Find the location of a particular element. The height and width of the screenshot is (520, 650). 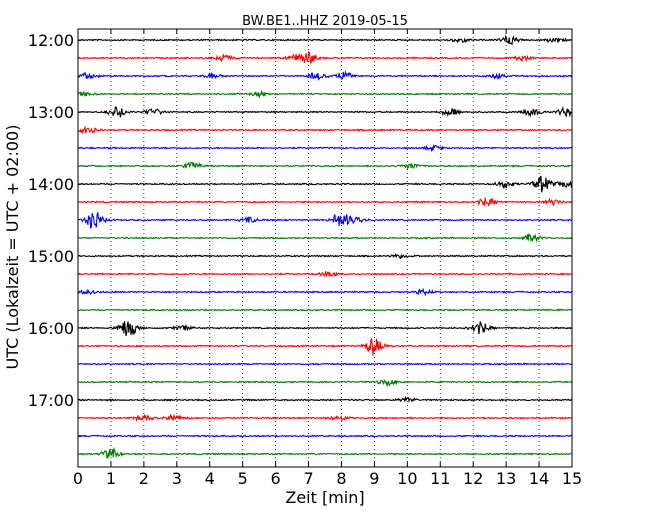

x-tick-label: 1 is located at coordinates (111, 478).